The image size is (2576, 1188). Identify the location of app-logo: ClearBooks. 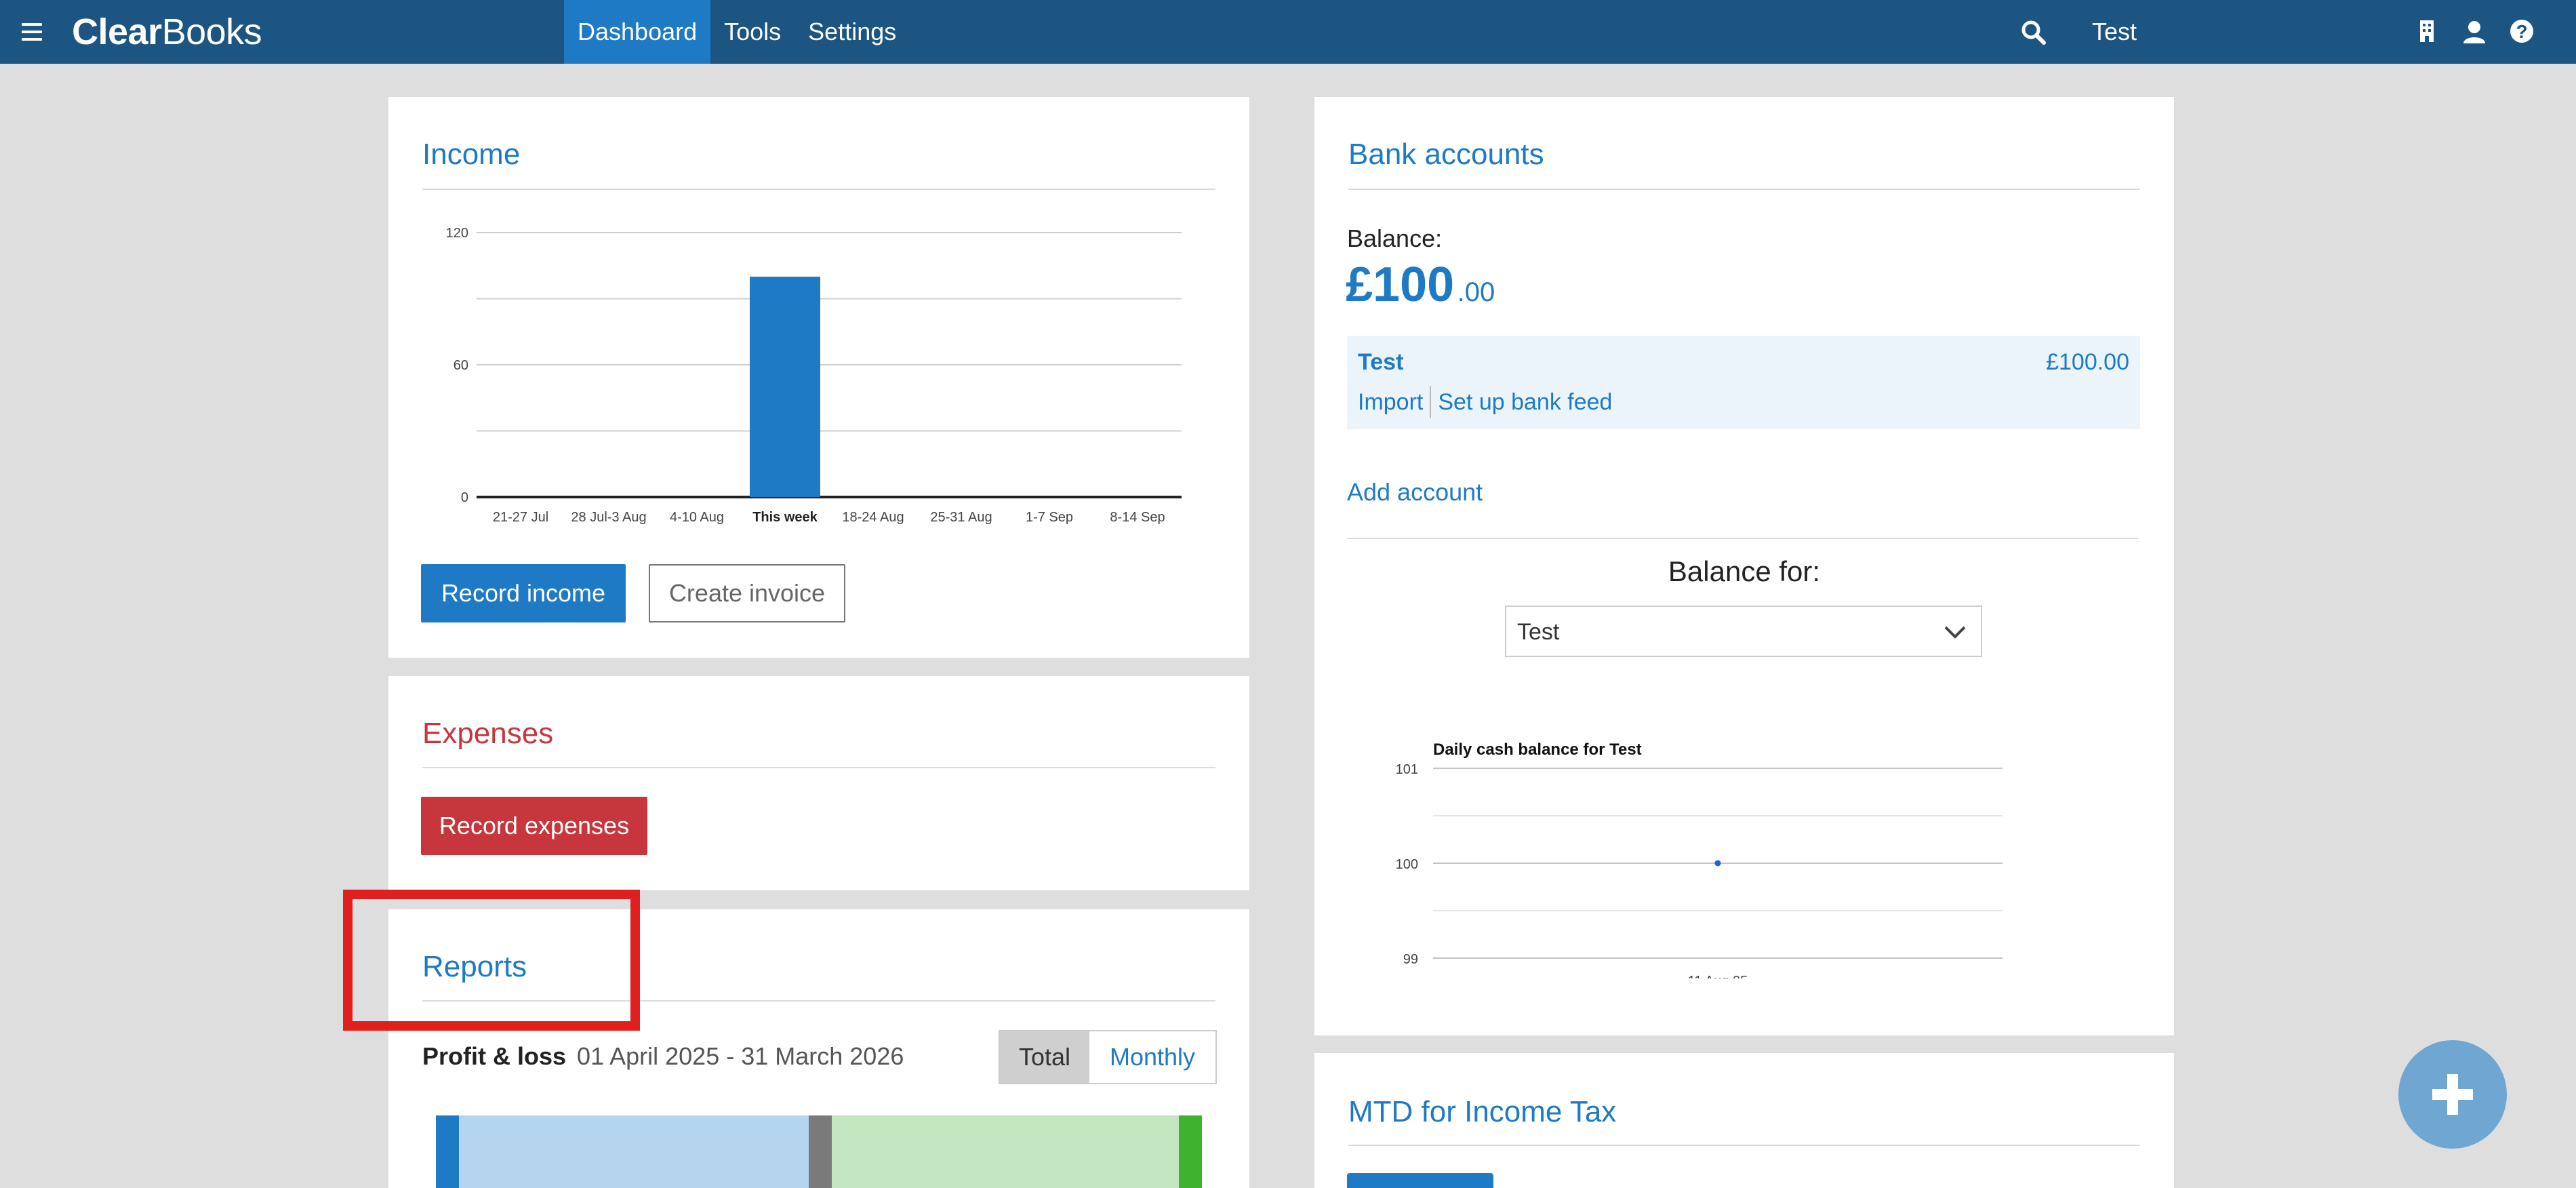
(167, 32).